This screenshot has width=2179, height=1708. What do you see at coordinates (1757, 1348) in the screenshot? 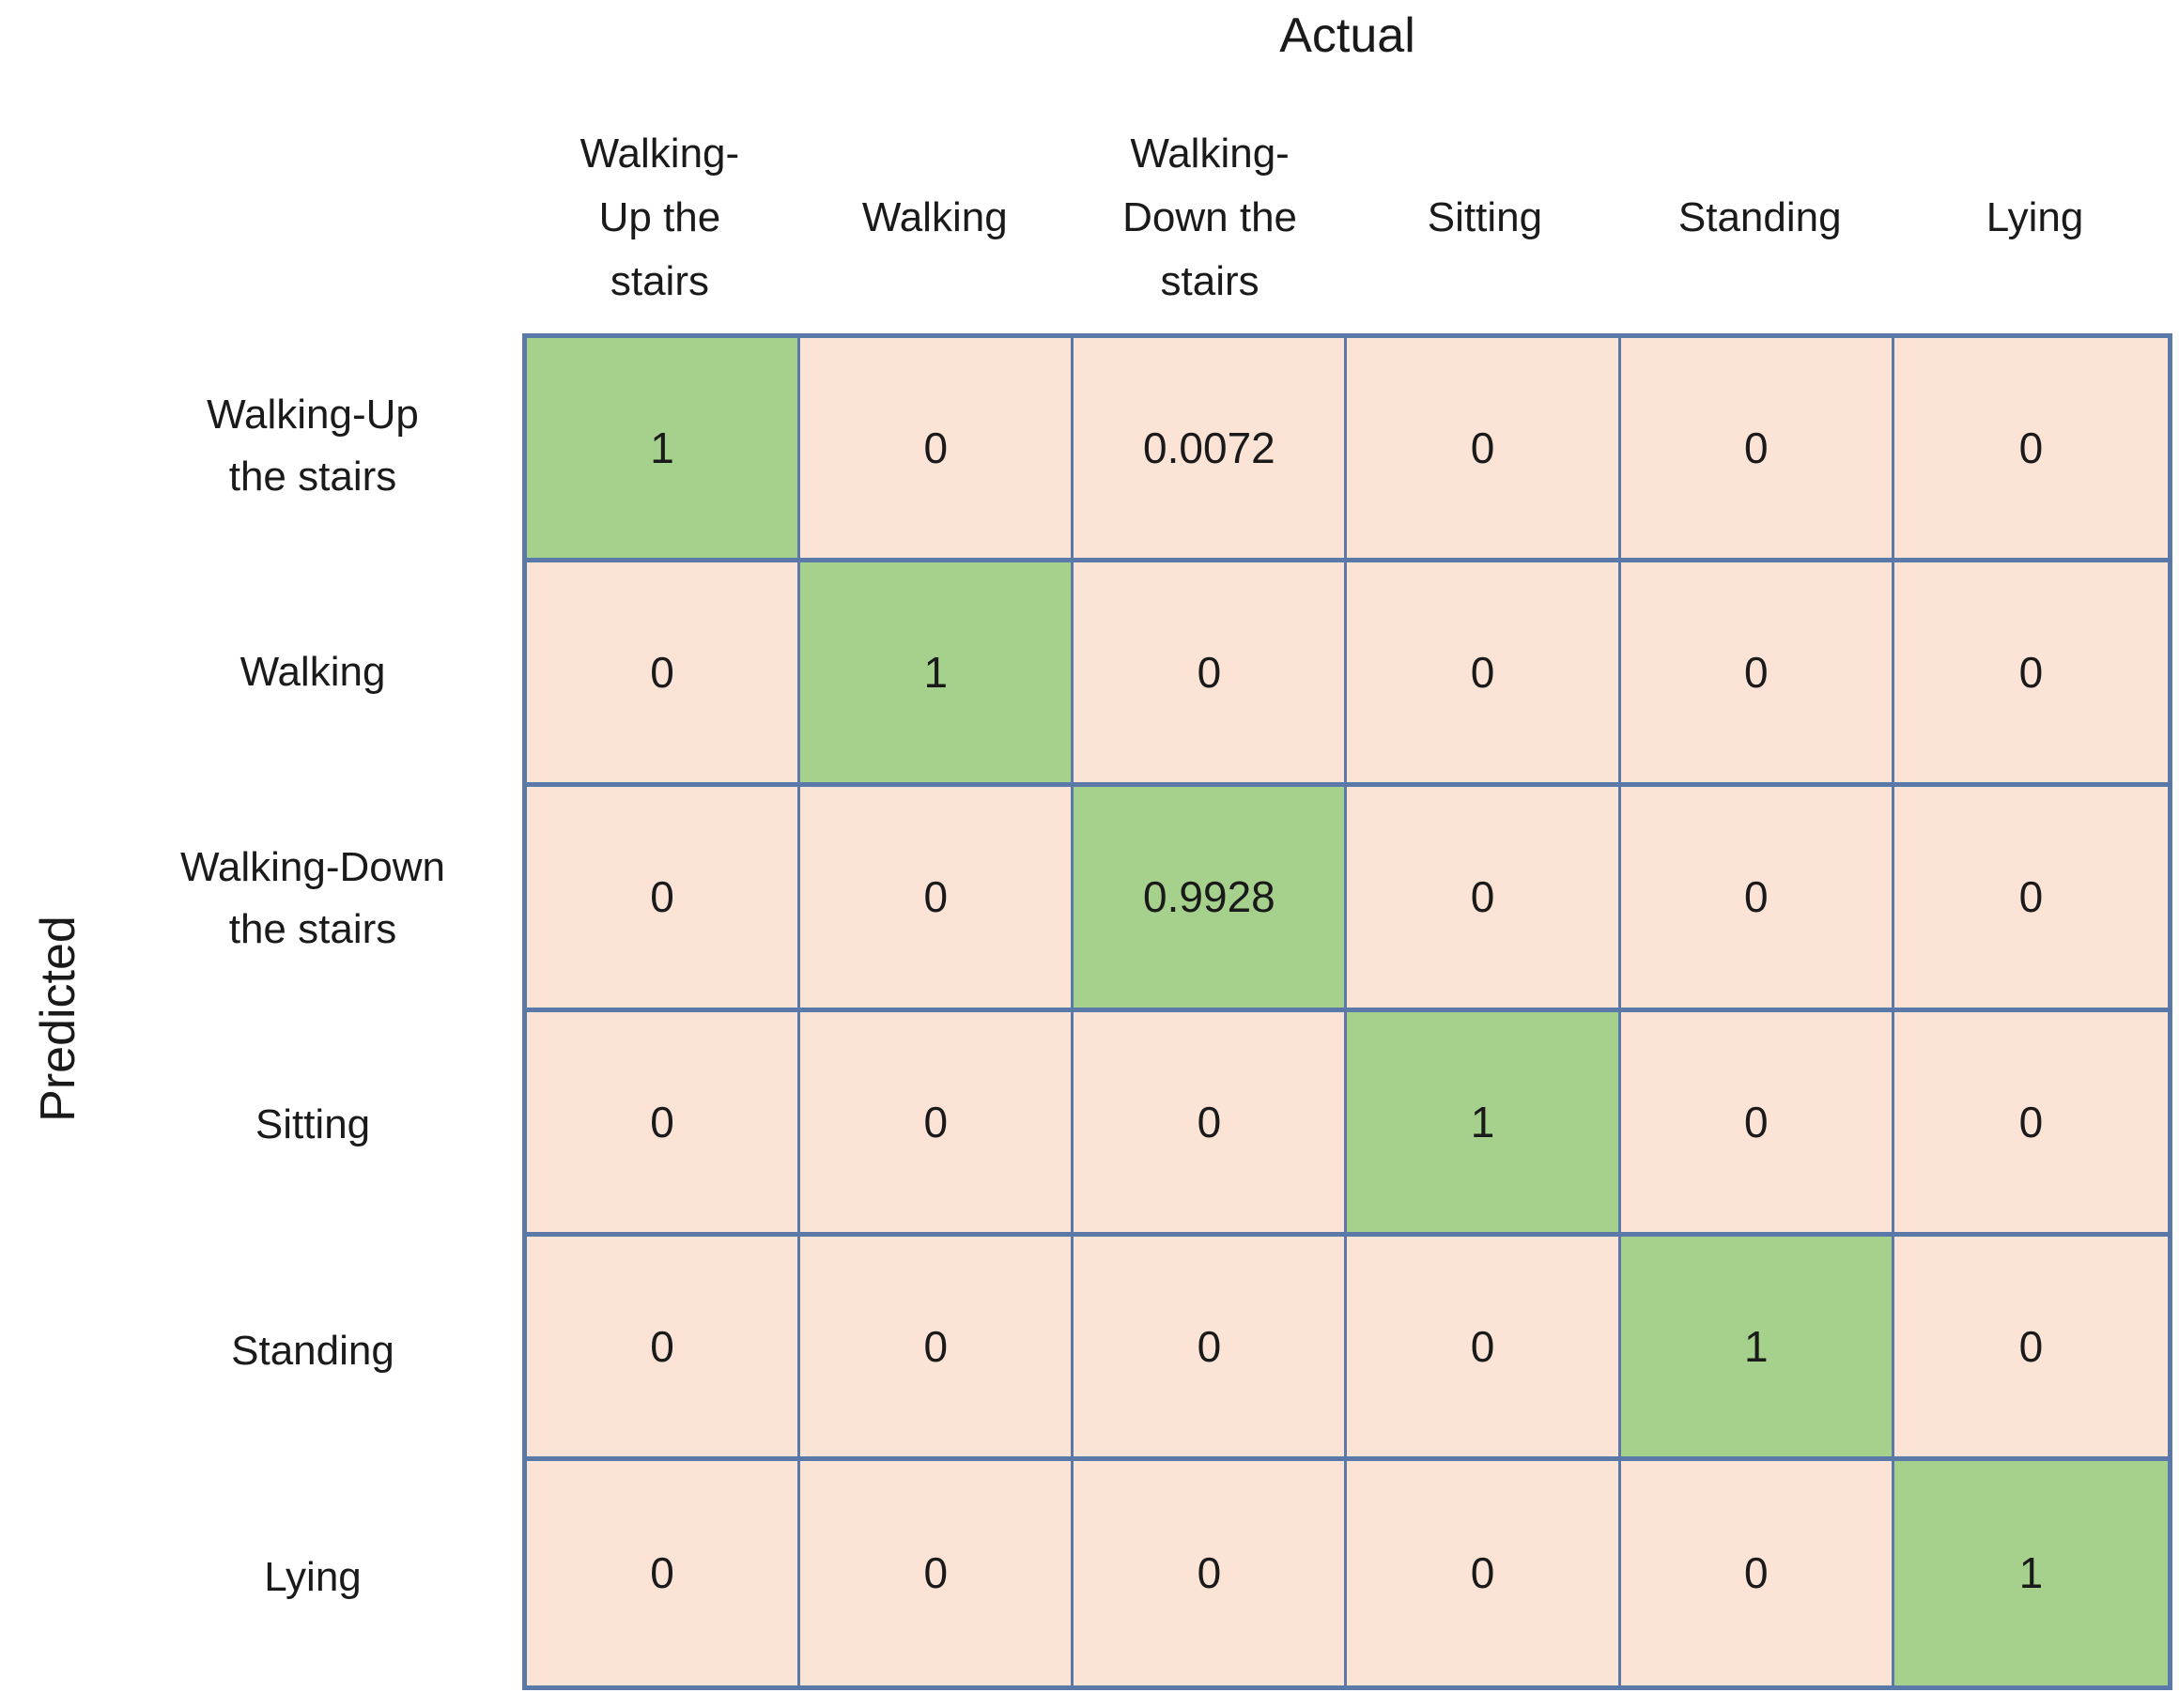
I see `matrix-cell-r4-c4: 1` at bounding box center [1757, 1348].